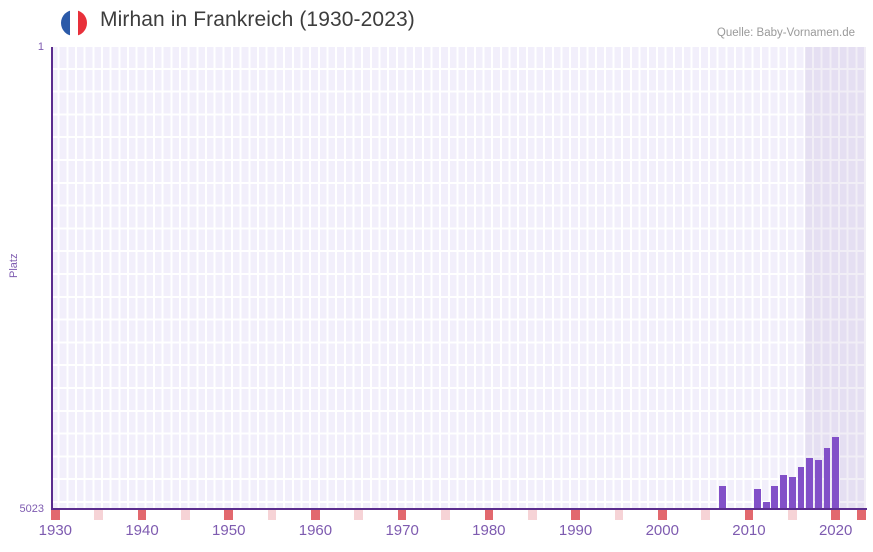  Describe the element at coordinates (827, 478) in the screenshot. I see `bar-2019` at that location.